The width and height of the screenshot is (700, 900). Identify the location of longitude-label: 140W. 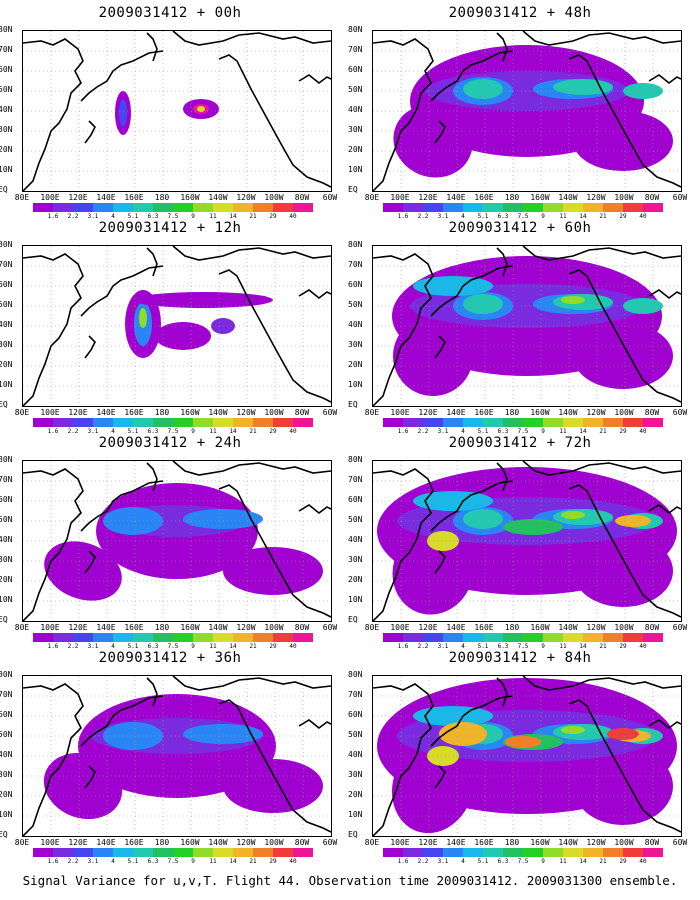
(218, 197).